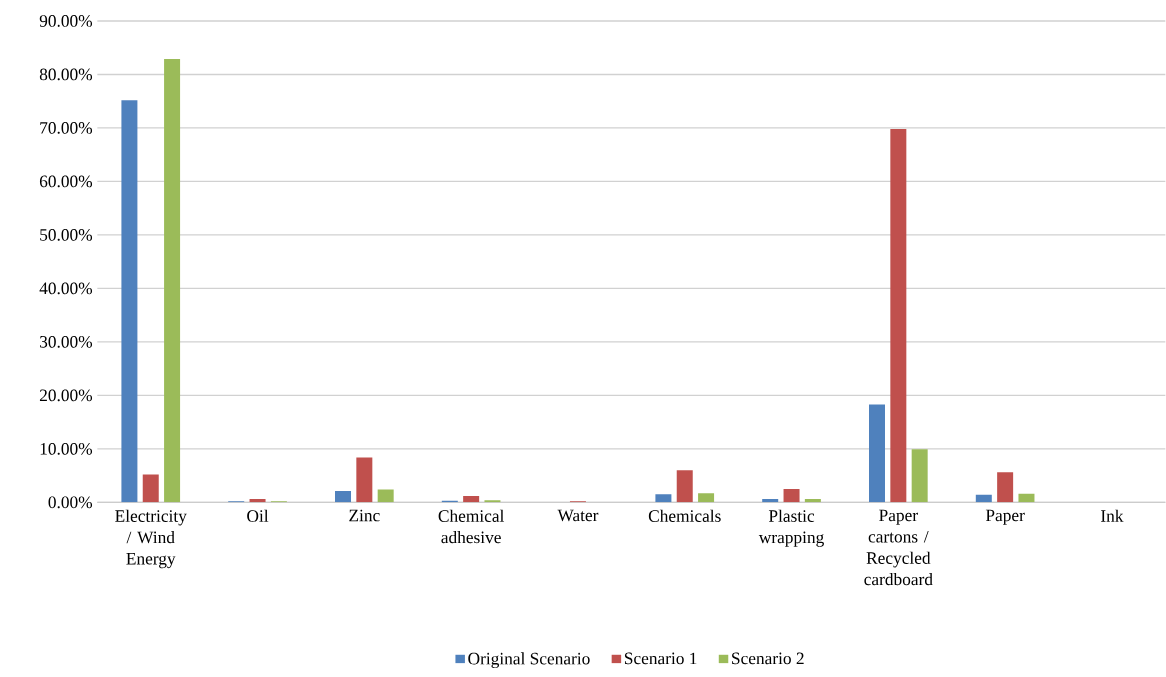 The height and width of the screenshot is (677, 1166). I want to click on x-tick-label: Oil, so click(258, 515).